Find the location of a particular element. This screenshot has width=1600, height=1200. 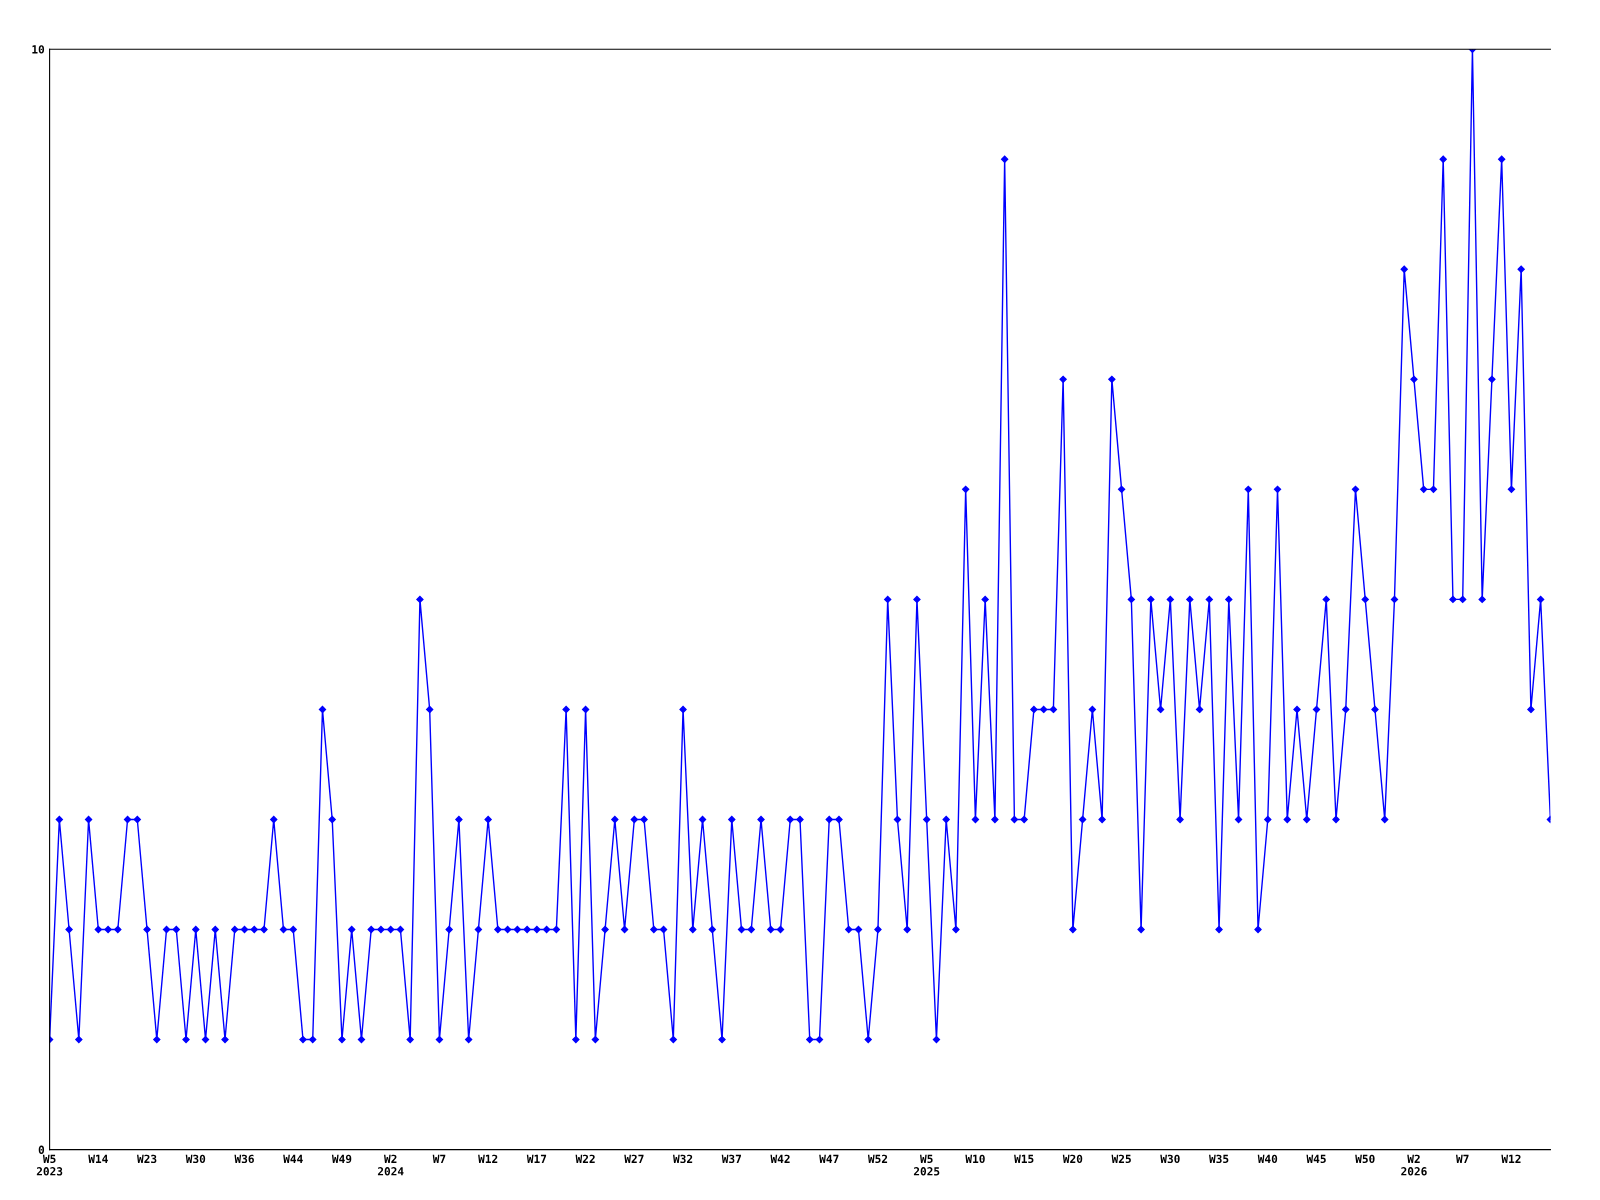

x-tick-label: W17 is located at coordinates (536, 1158).